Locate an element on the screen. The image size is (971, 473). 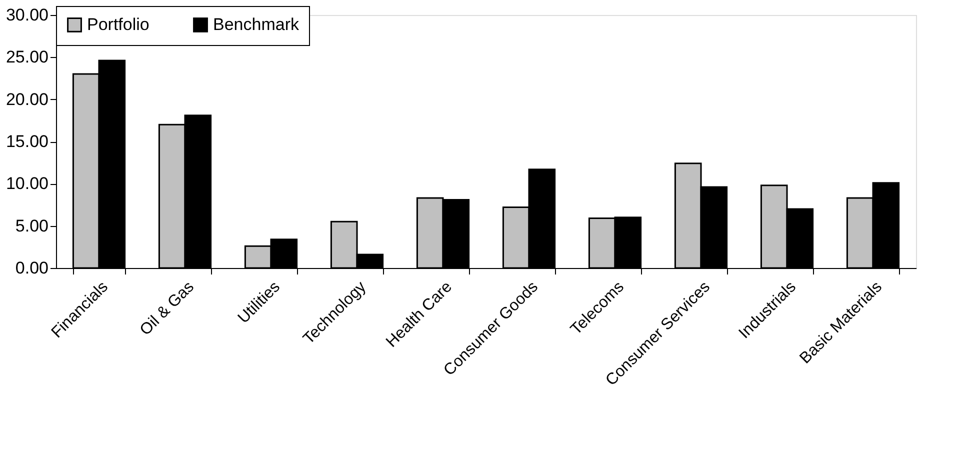
legend-label: Benchmark is located at coordinates (256, 24).